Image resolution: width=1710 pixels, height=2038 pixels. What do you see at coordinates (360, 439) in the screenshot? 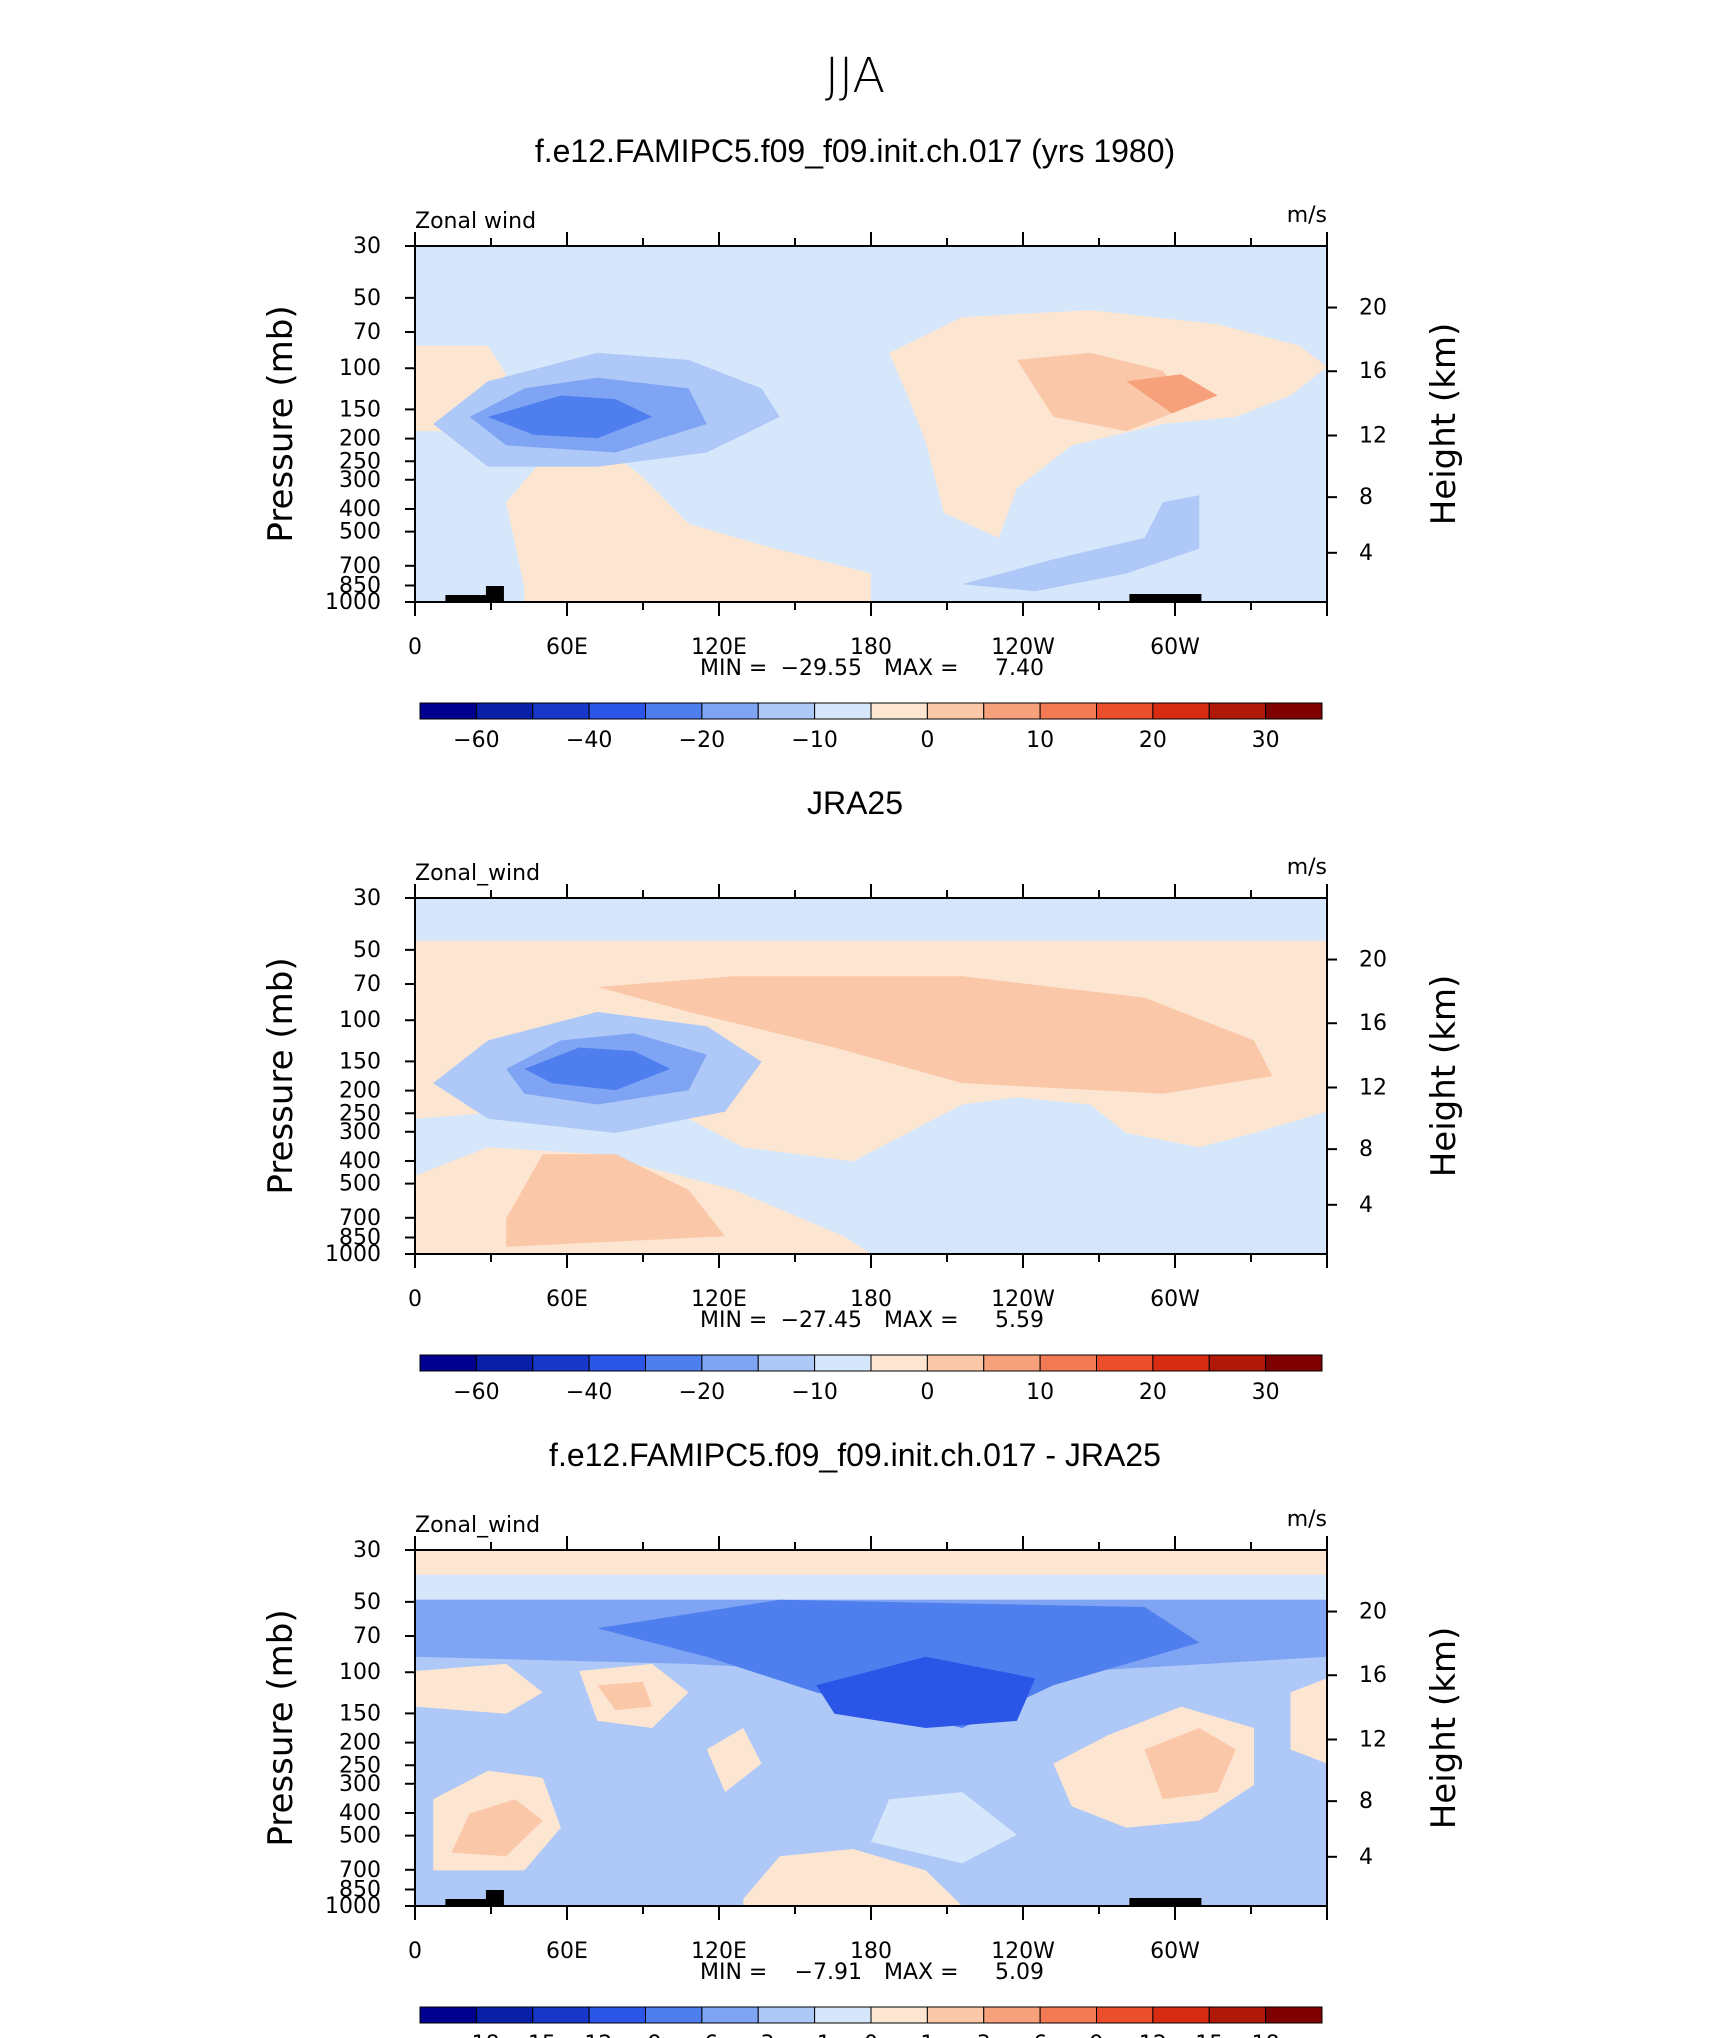
I see `y-tick-label: 200` at bounding box center [360, 439].